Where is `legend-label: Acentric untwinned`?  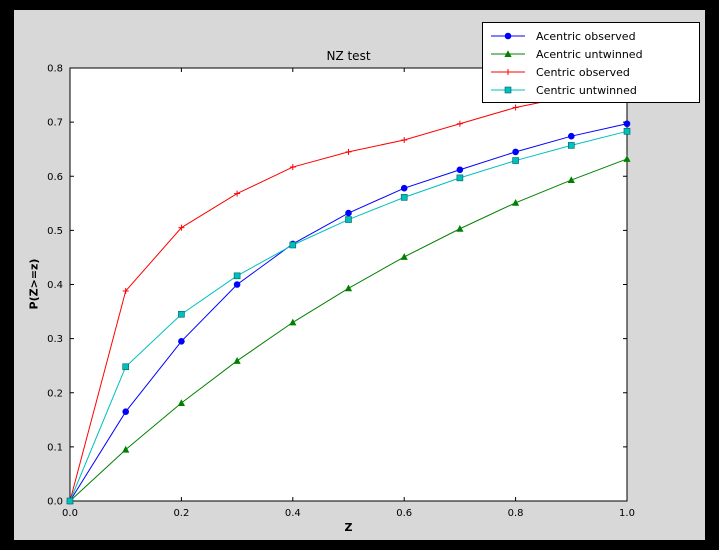
legend-label: Acentric untwinned is located at coordinates (589, 54).